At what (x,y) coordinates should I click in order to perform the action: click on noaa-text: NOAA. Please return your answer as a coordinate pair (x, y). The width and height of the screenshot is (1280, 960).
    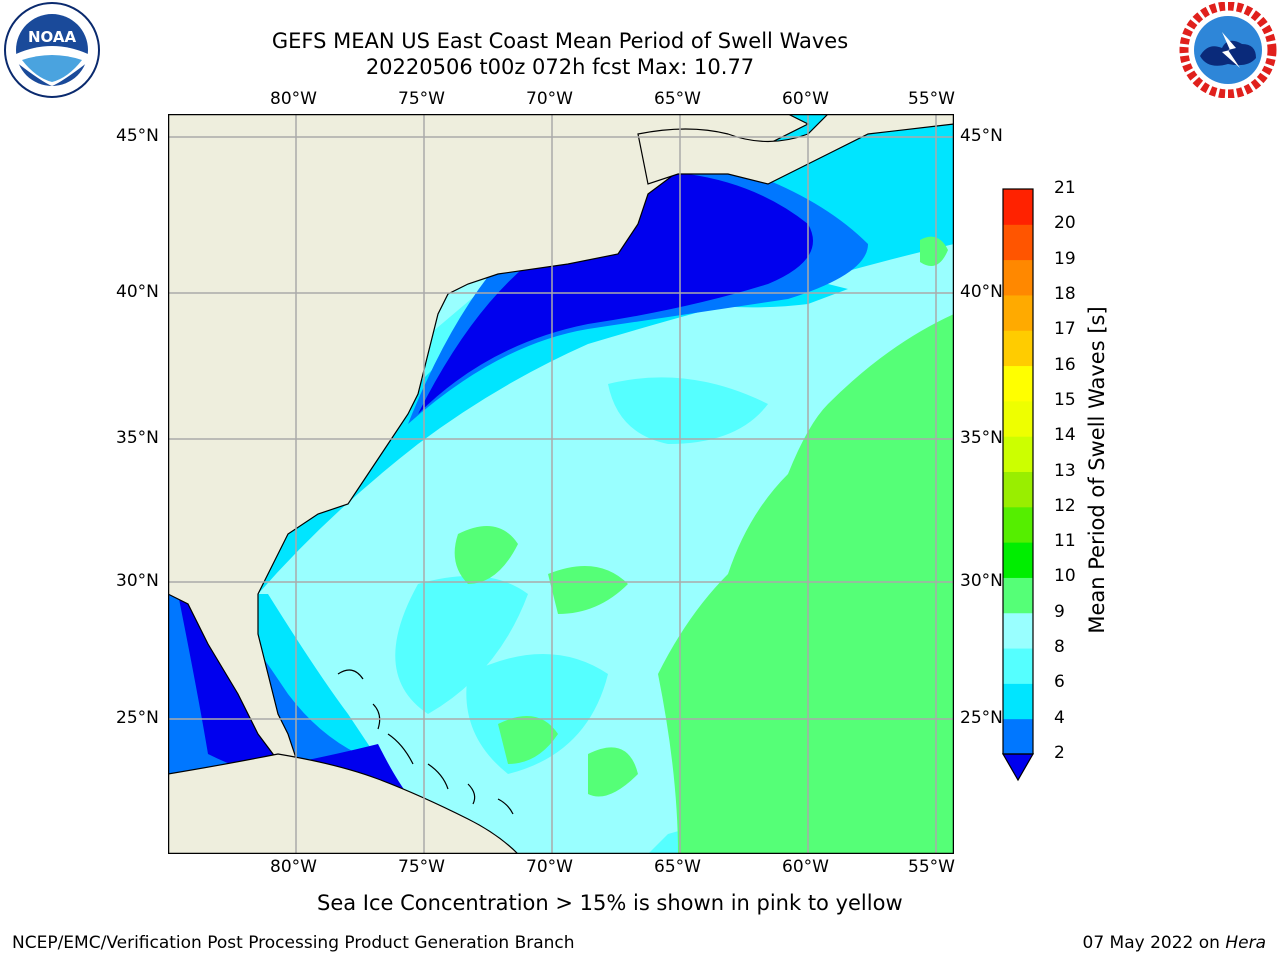
    Looking at the image, I should click on (52, 37).